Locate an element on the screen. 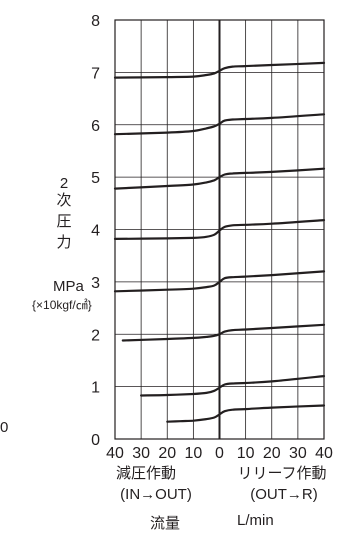 This screenshot has width=347, height=536. x-right-caption: リリーフ作動 is located at coordinates (282, 473).